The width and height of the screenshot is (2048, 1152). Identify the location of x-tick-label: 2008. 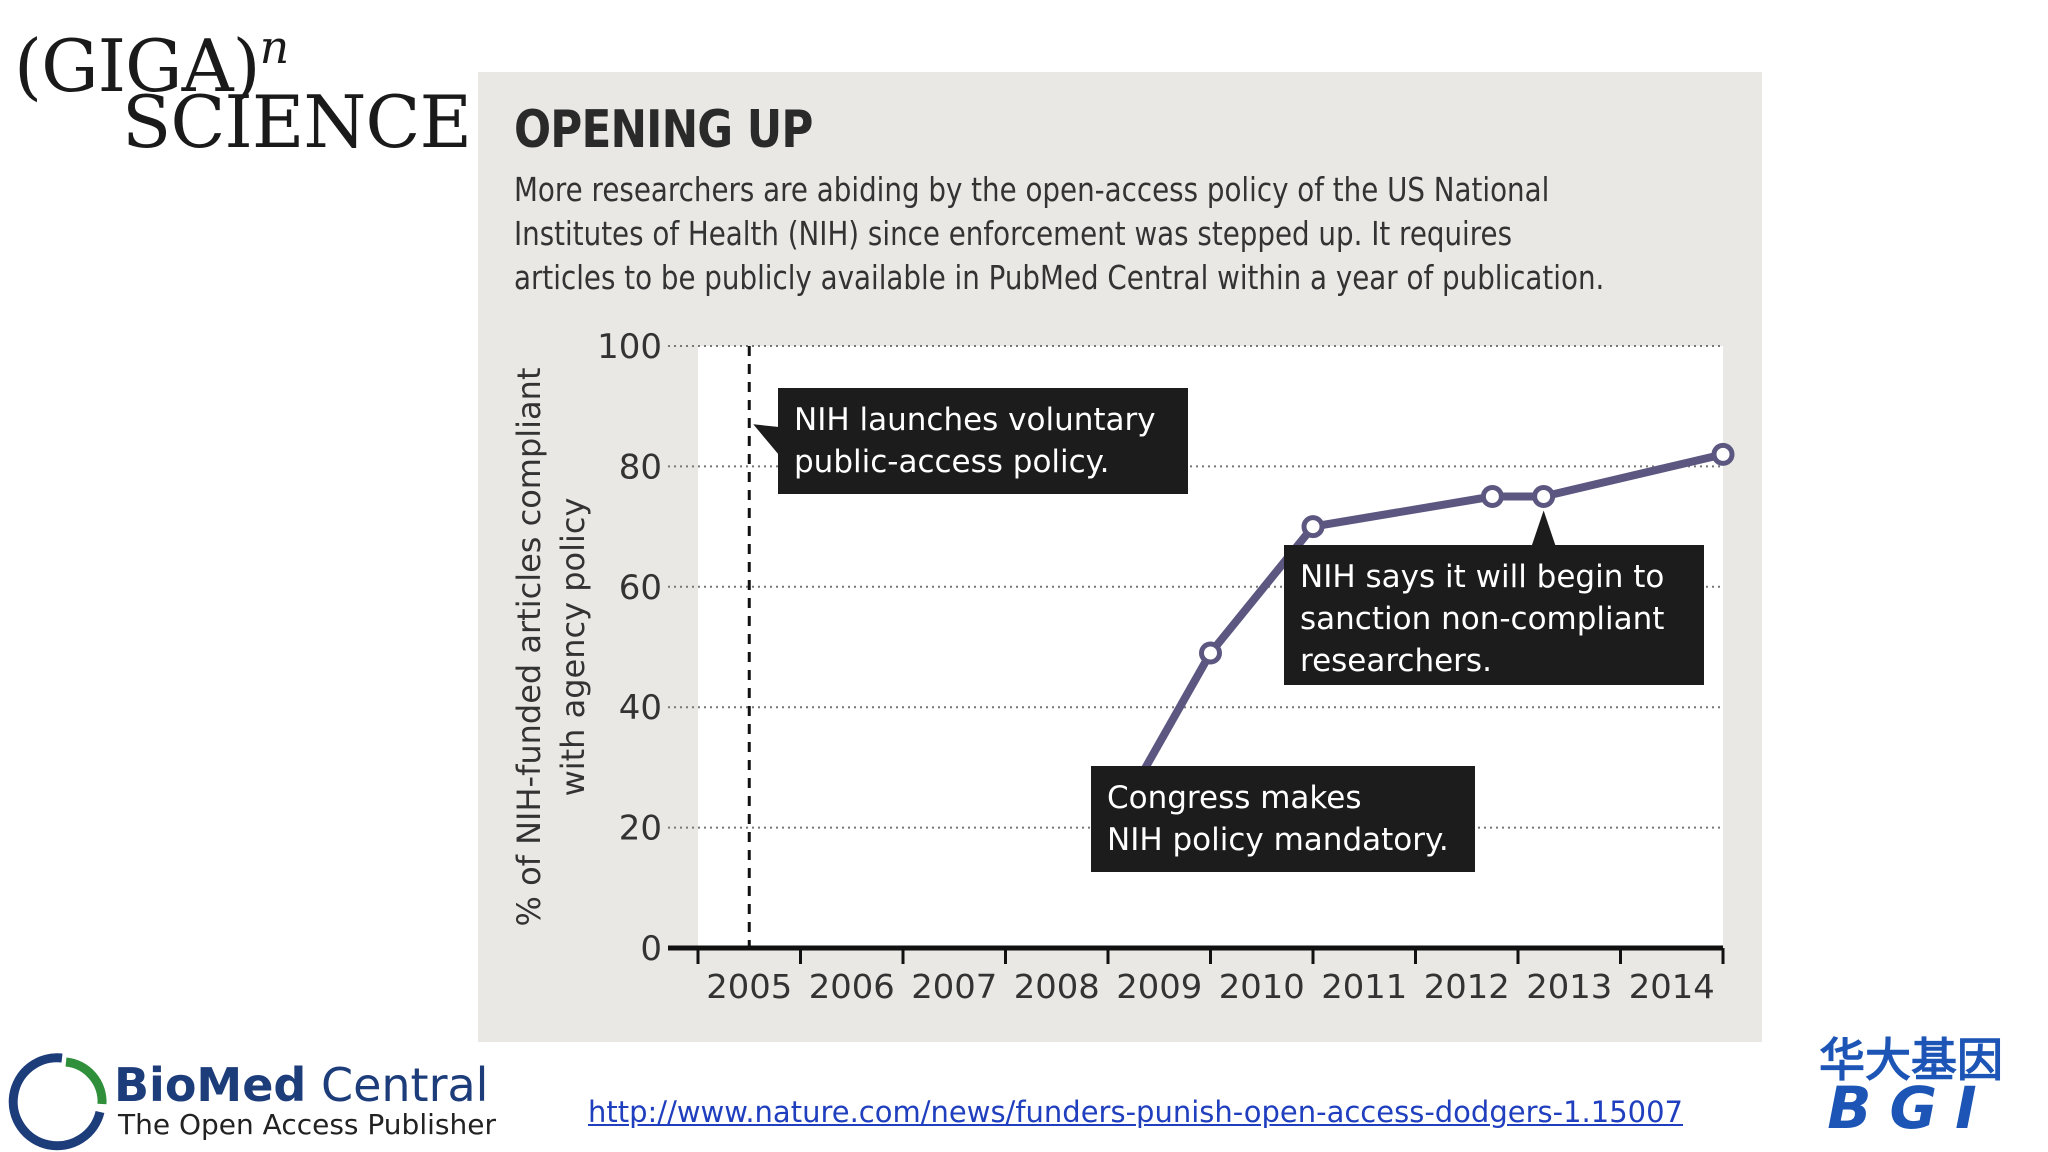
(1057, 986).